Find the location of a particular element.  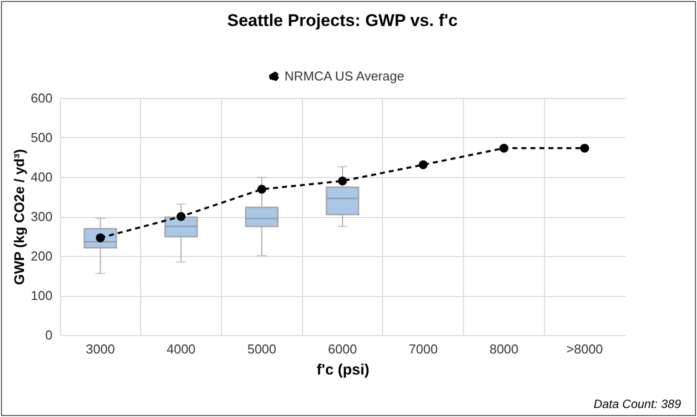

y-tick-label: 200 is located at coordinates (41, 256).